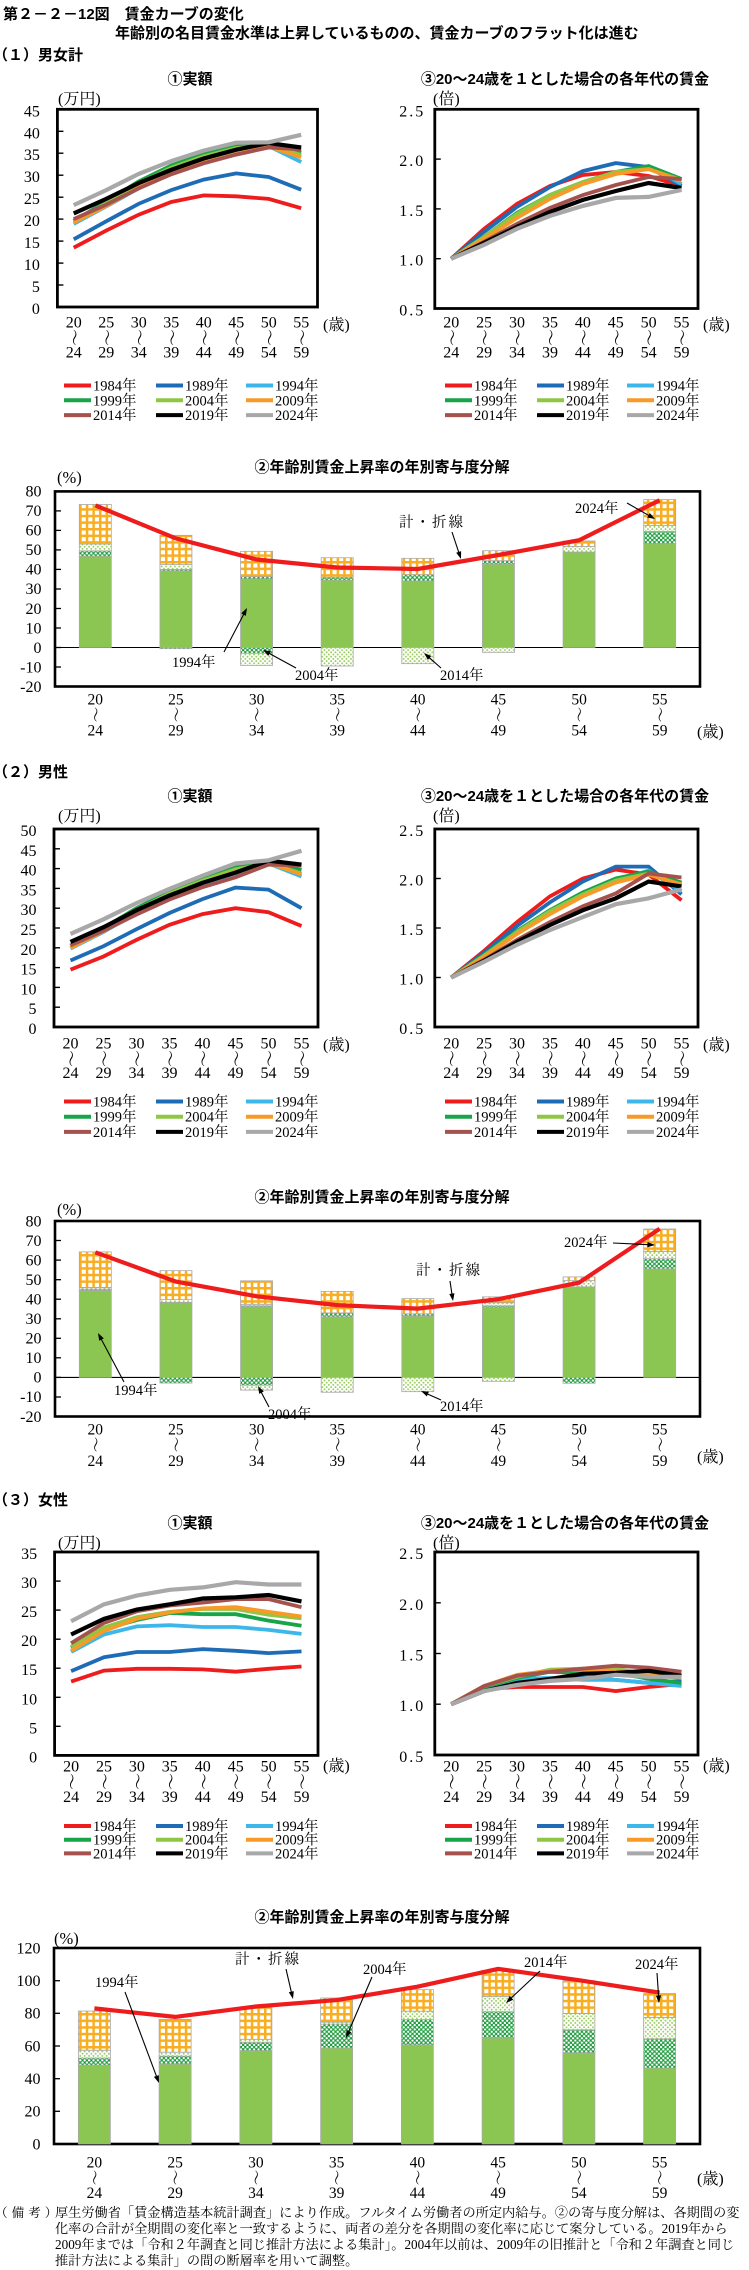 The width and height of the screenshot is (749, 2270). Describe the element at coordinates (79, 99) in the screenshot. I see `svg-text: (万円)` at that location.